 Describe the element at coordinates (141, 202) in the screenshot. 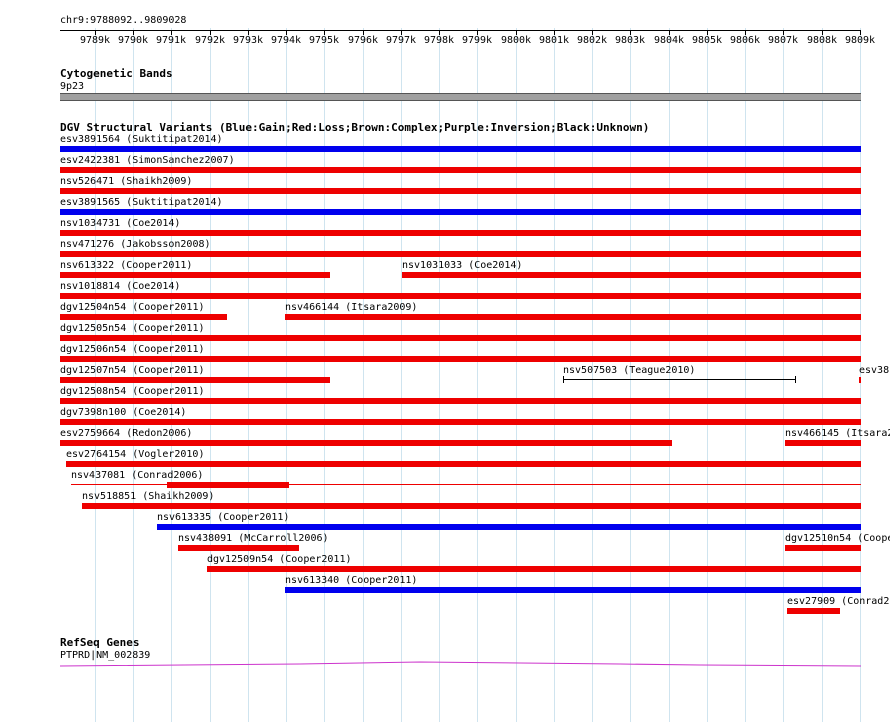

I see `dgv-feature-label: esv3891565 (Suktitipat2014)` at that location.